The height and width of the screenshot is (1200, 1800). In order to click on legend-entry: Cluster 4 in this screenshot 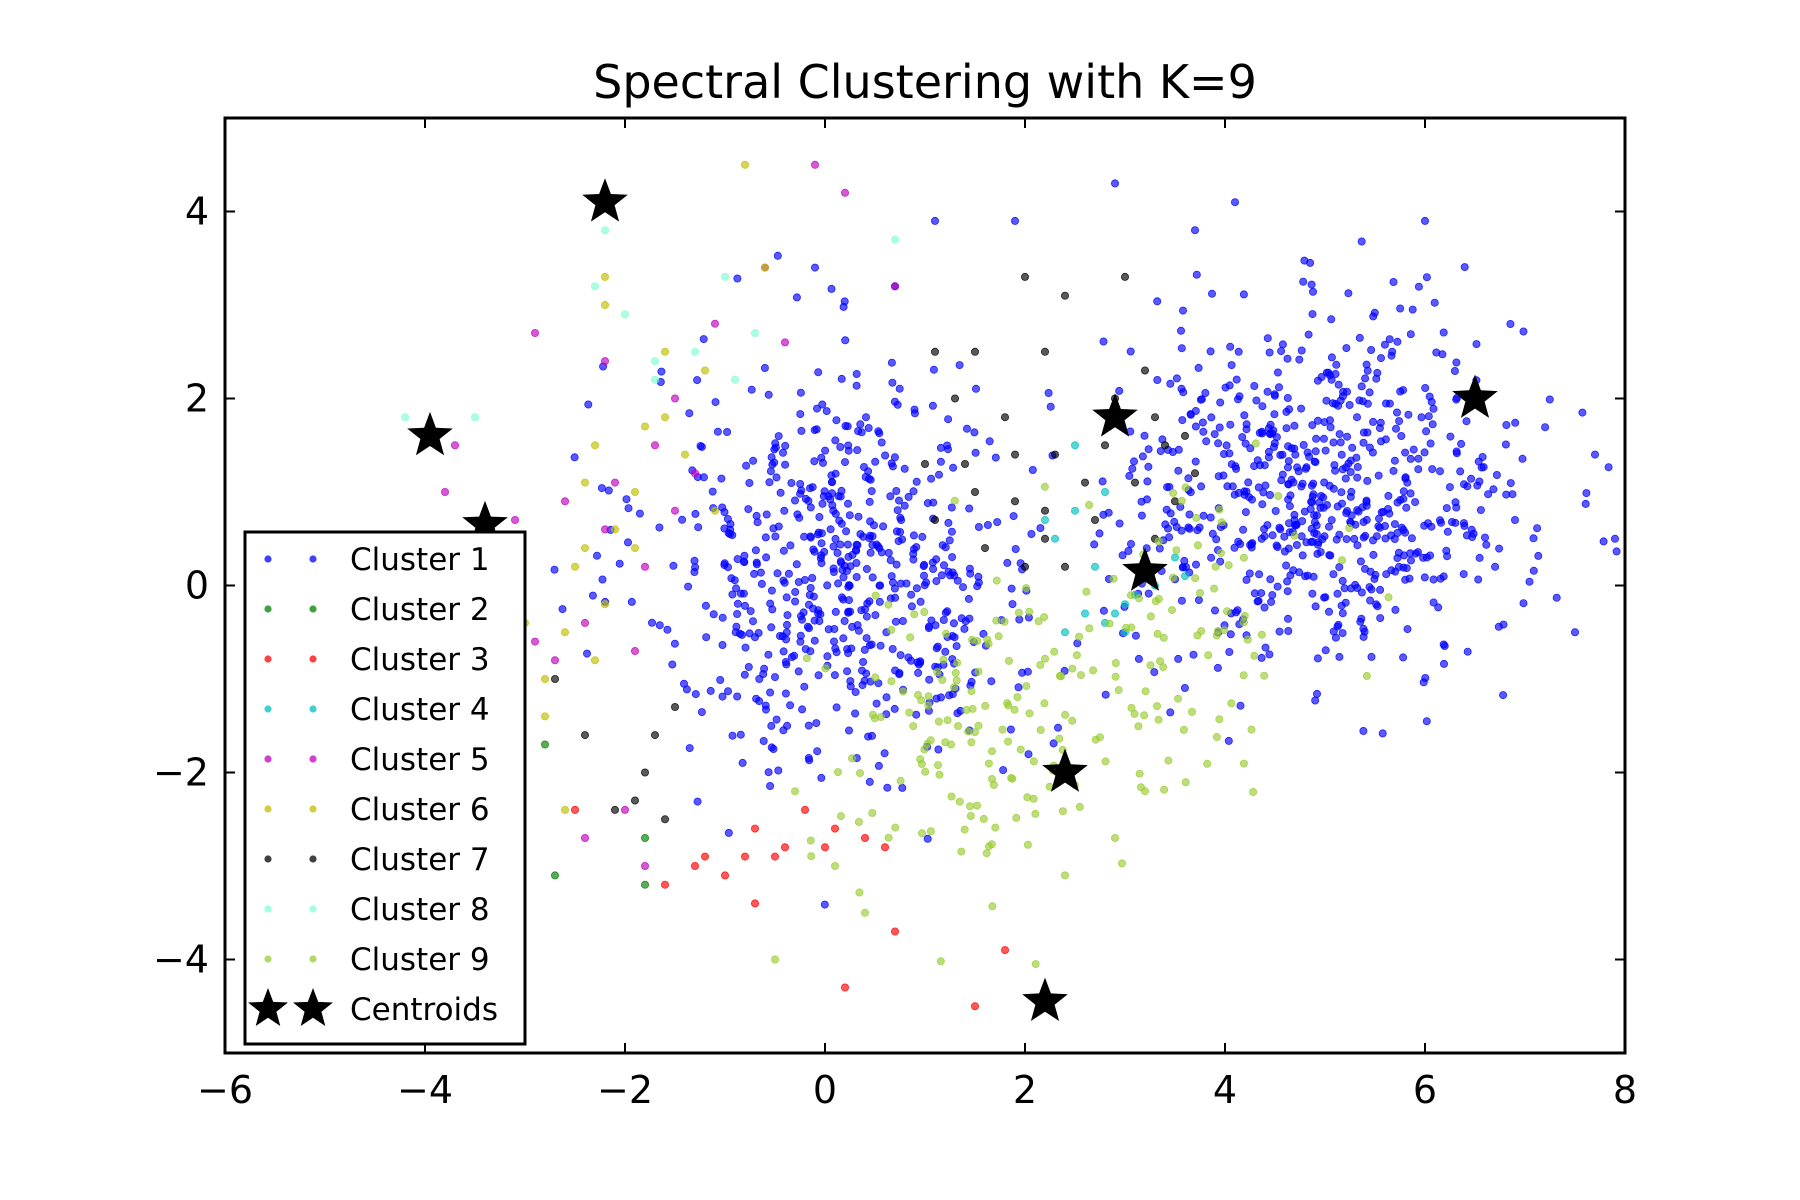, I will do `click(377, 710)`.